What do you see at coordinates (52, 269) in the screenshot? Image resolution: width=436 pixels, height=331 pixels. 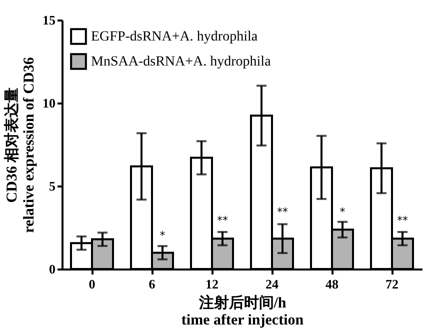 I see `y-tick-label: 0` at bounding box center [52, 269].